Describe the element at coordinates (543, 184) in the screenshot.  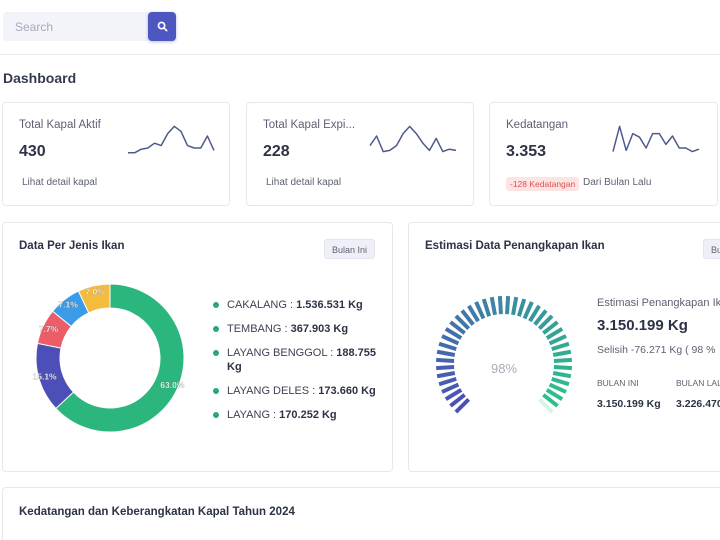
I see `kedatangan-change-badge: -128 Kedatangan` at that location.